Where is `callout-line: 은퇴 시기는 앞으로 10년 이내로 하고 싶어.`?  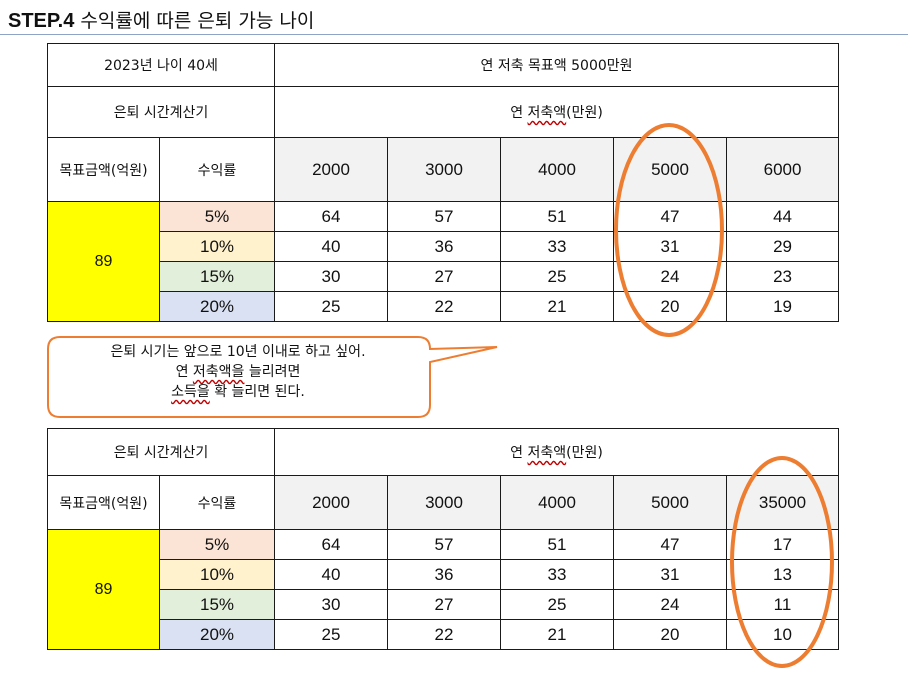 callout-line: 은퇴 시기는 앞으로 10년 이내로 하고 싶어. is located at coordinates (238, 352).